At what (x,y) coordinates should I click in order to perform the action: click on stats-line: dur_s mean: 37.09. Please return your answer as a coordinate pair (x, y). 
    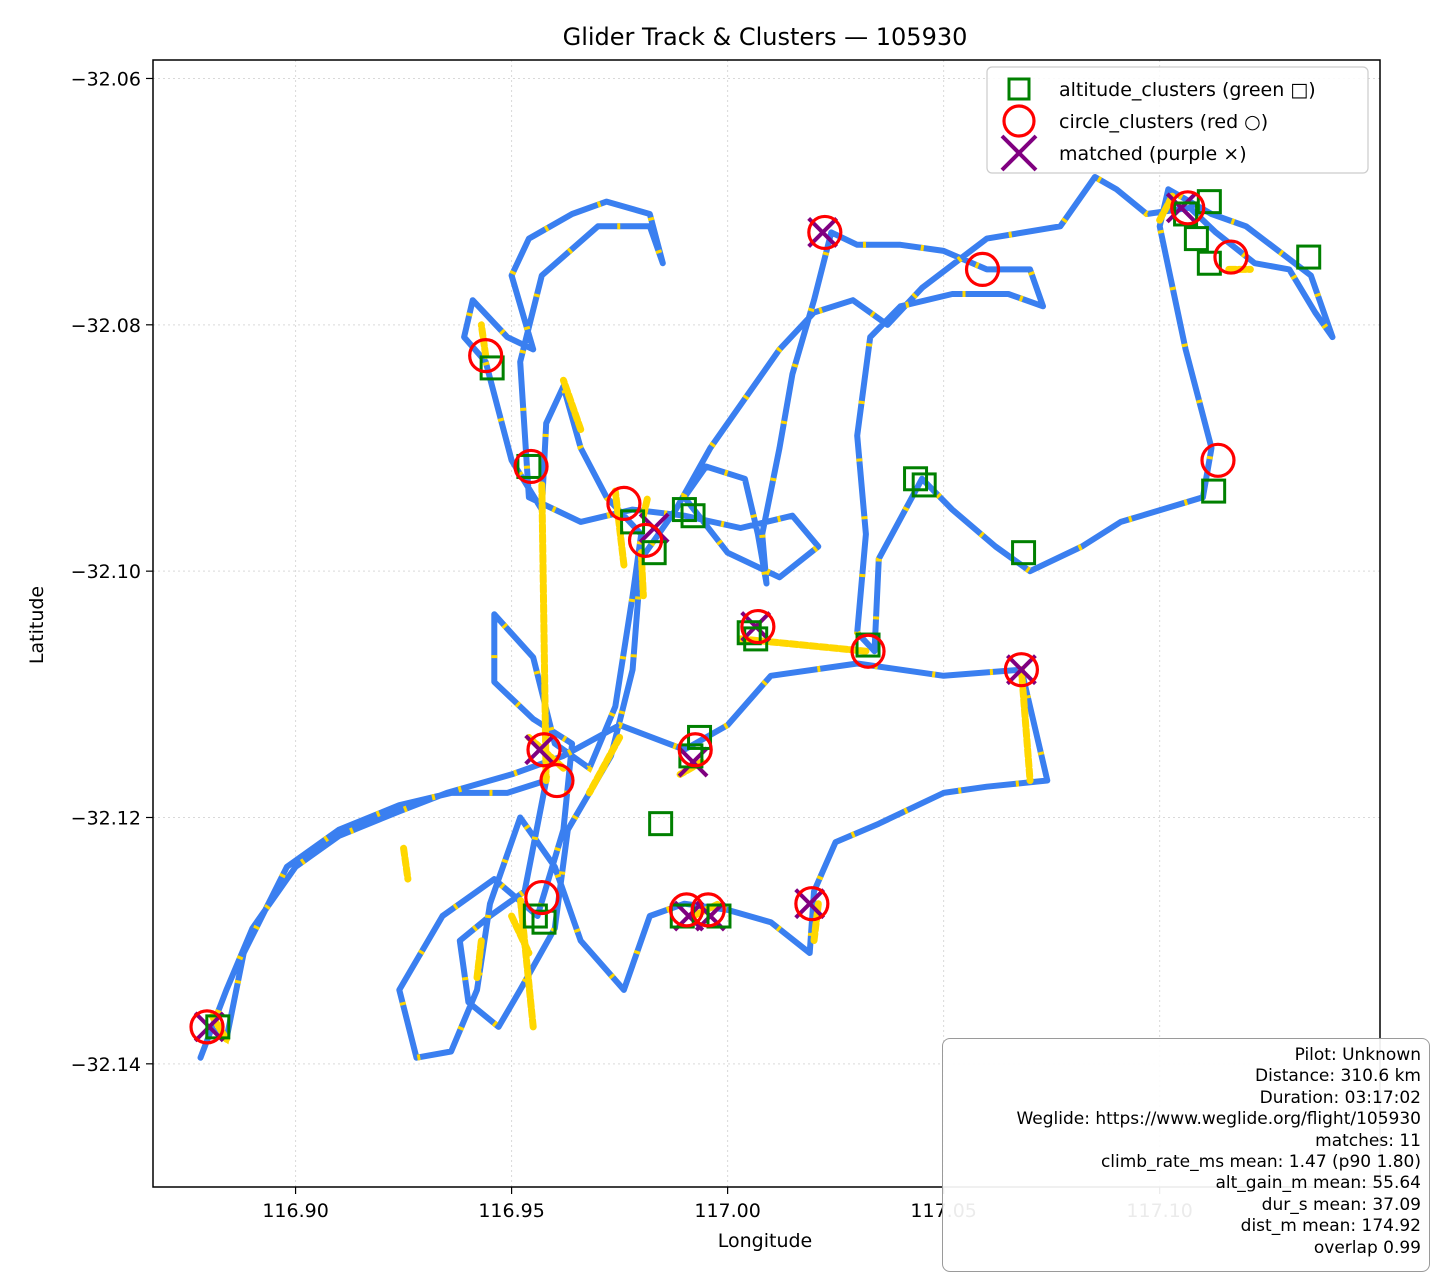
    Looking at the image, I should click on (1341, 1204).